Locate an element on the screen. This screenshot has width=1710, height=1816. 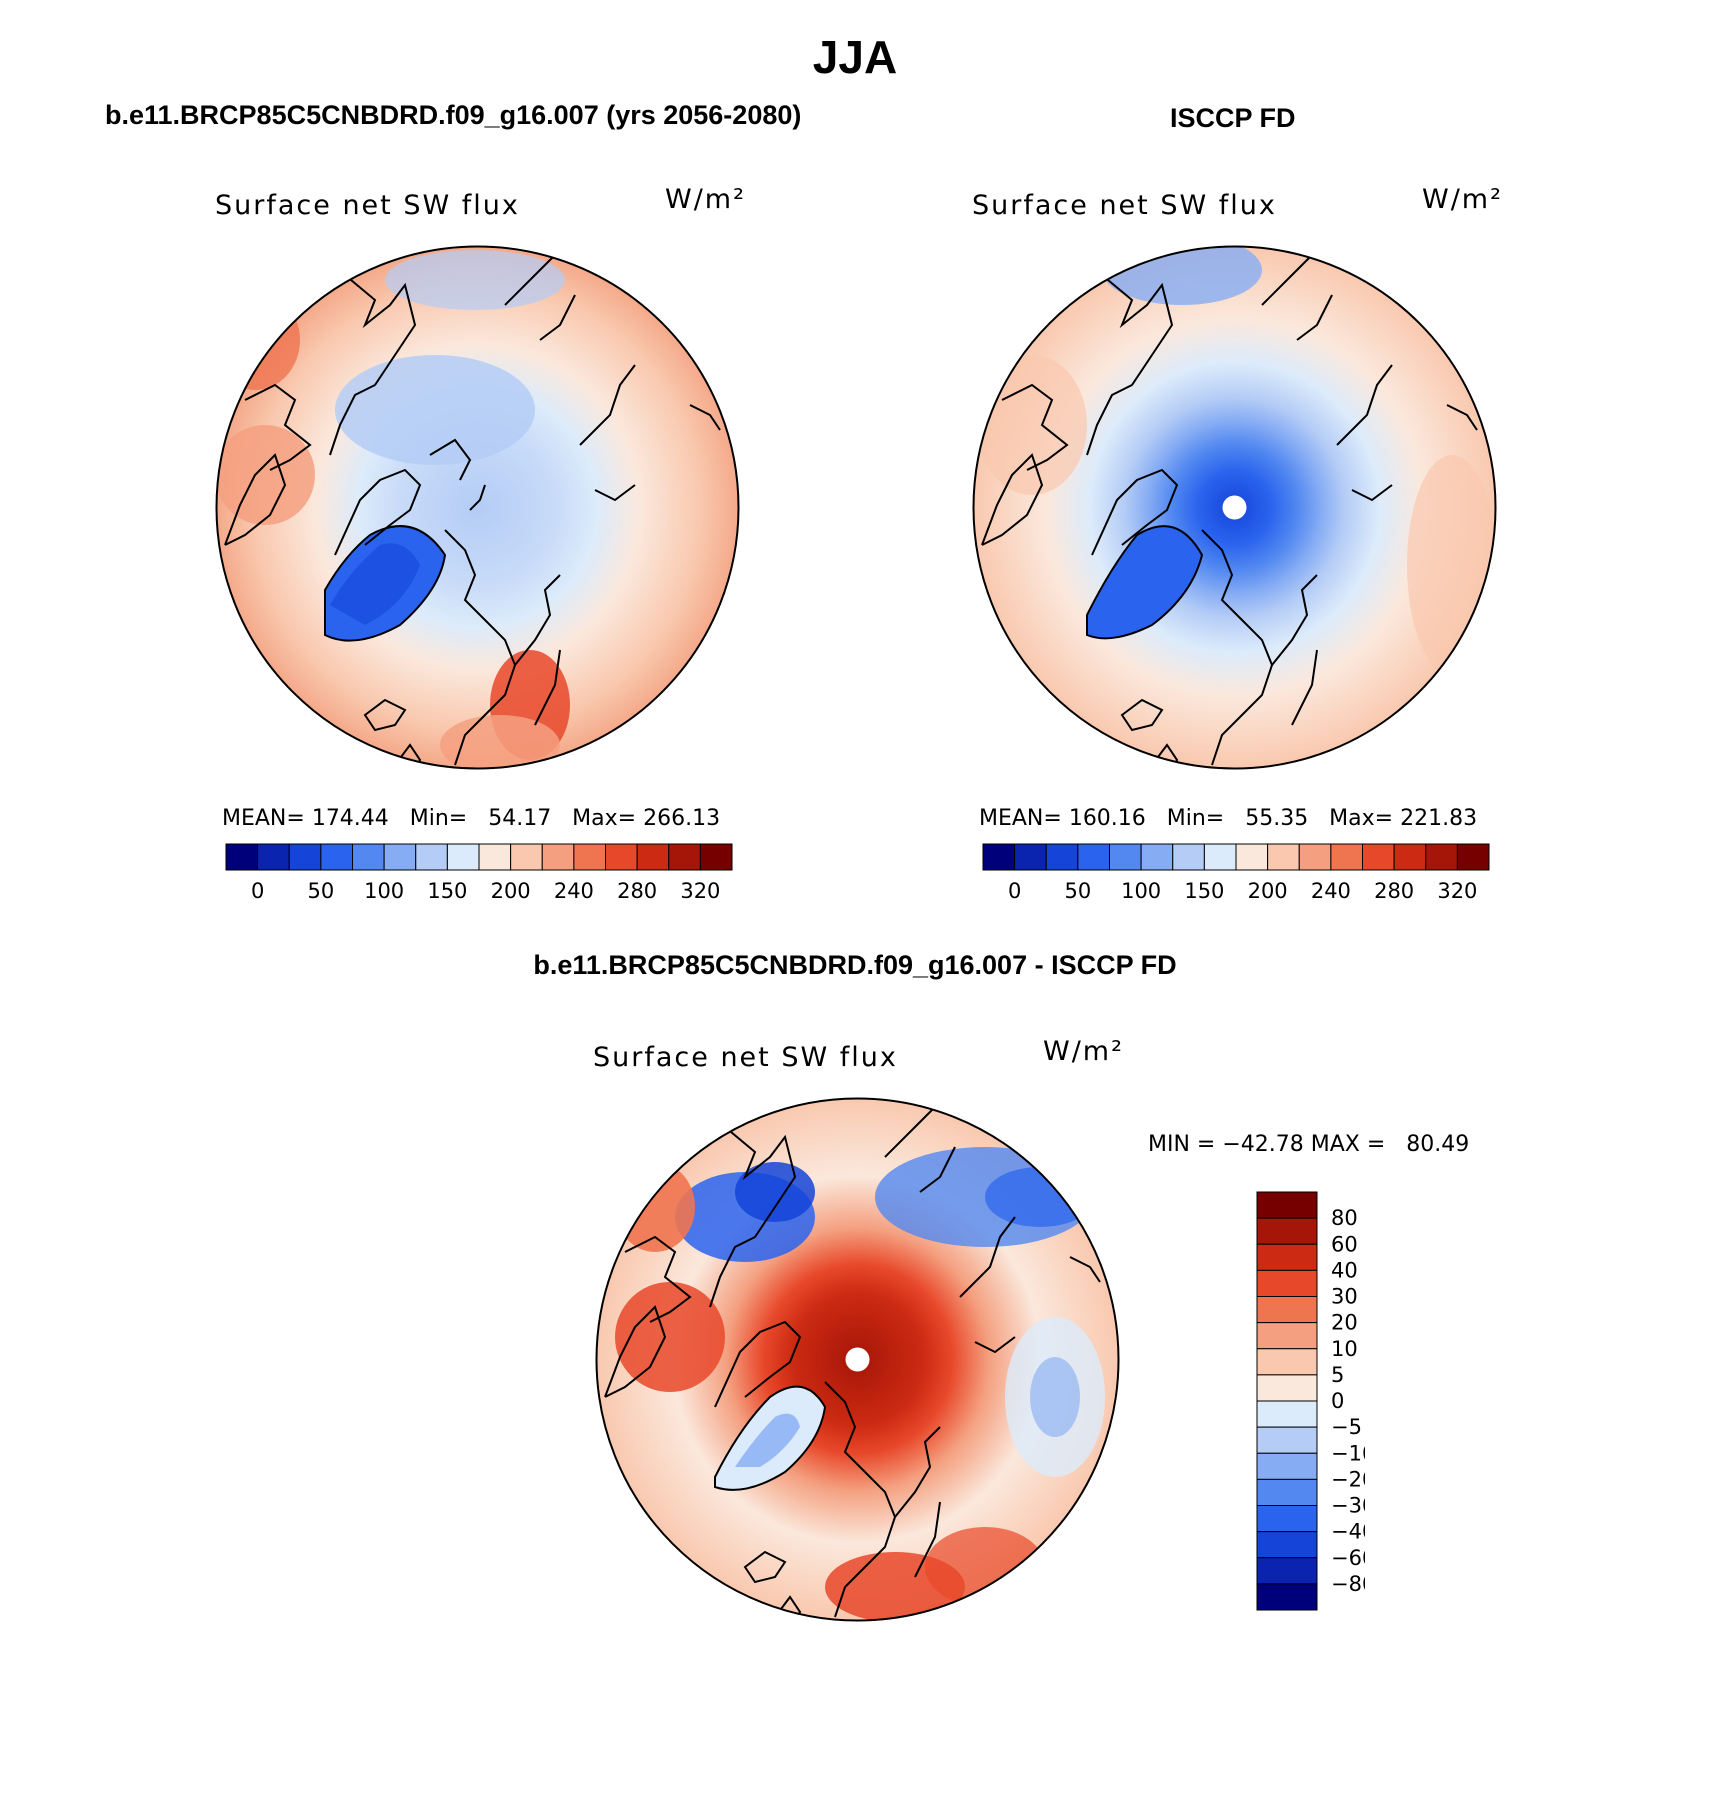
panel1-variable-label: Surface net SW flux is located at coordinates (367, 205).